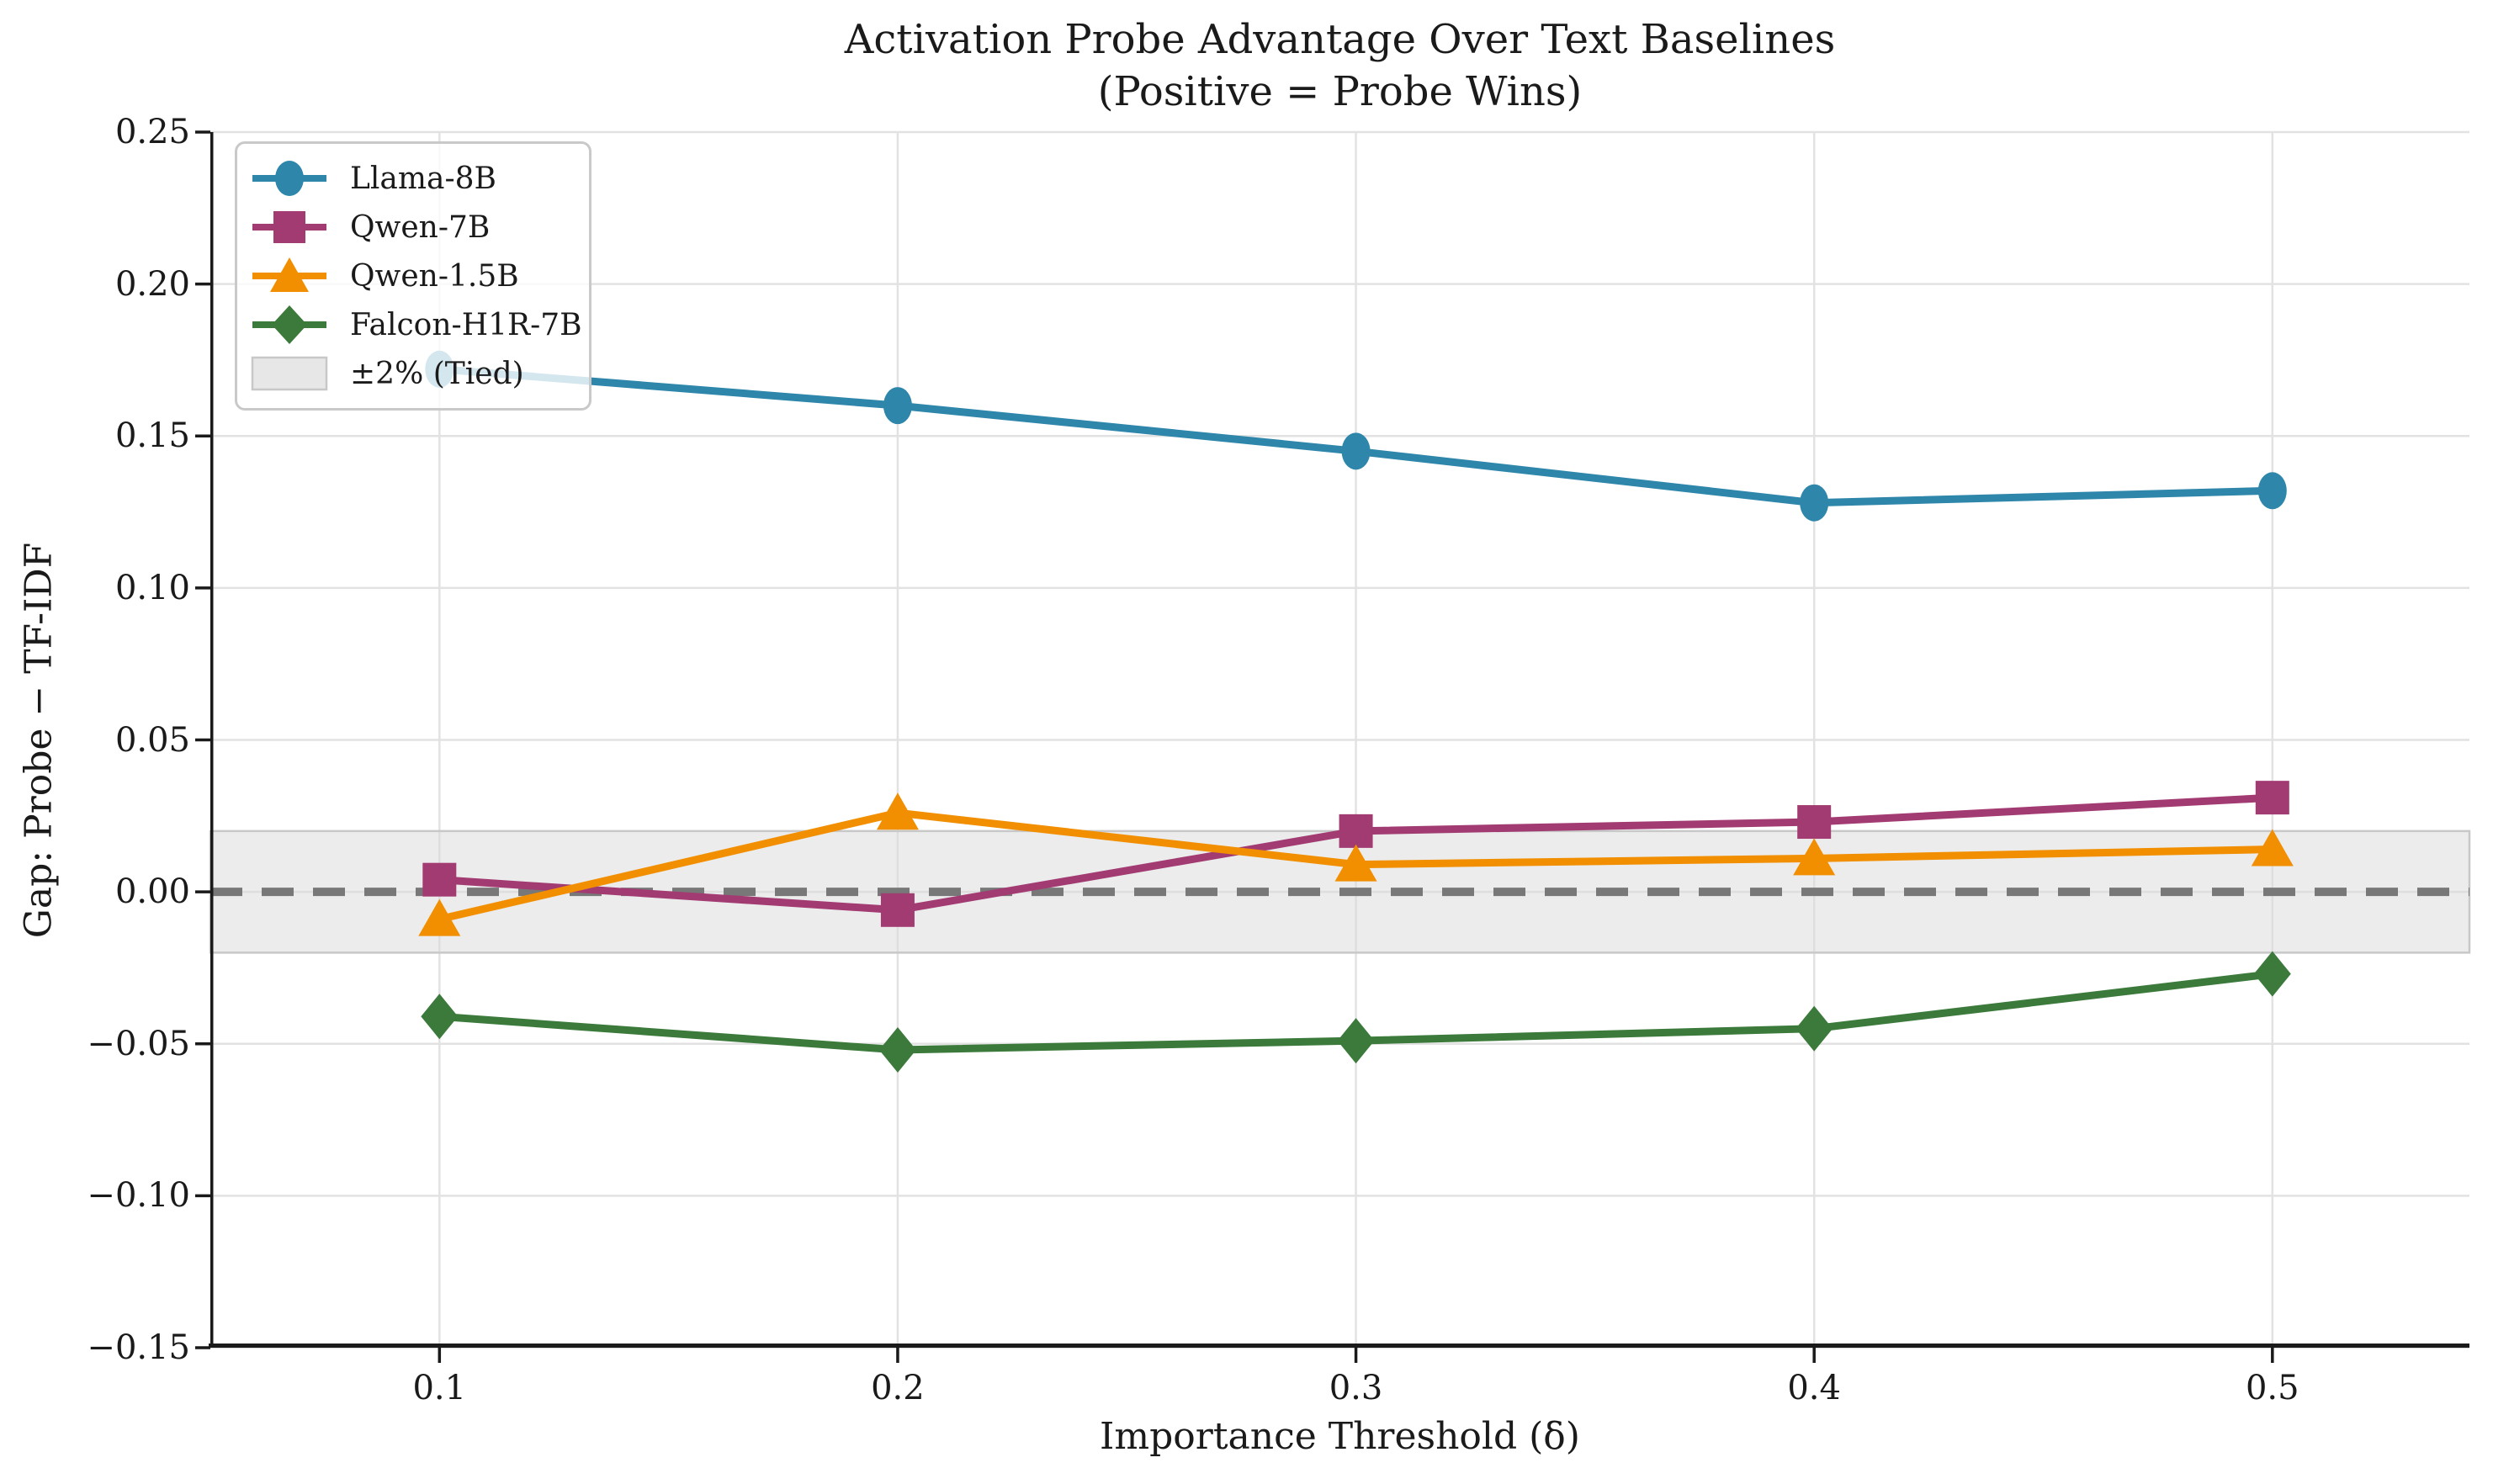 Image resolution: width=2493 pixels, height=1484 pixels. What do you see at coordinates (439, 1388) in the screenshot?
I see `x-tick-label: 0.1` at bounding box center [439, 1388].